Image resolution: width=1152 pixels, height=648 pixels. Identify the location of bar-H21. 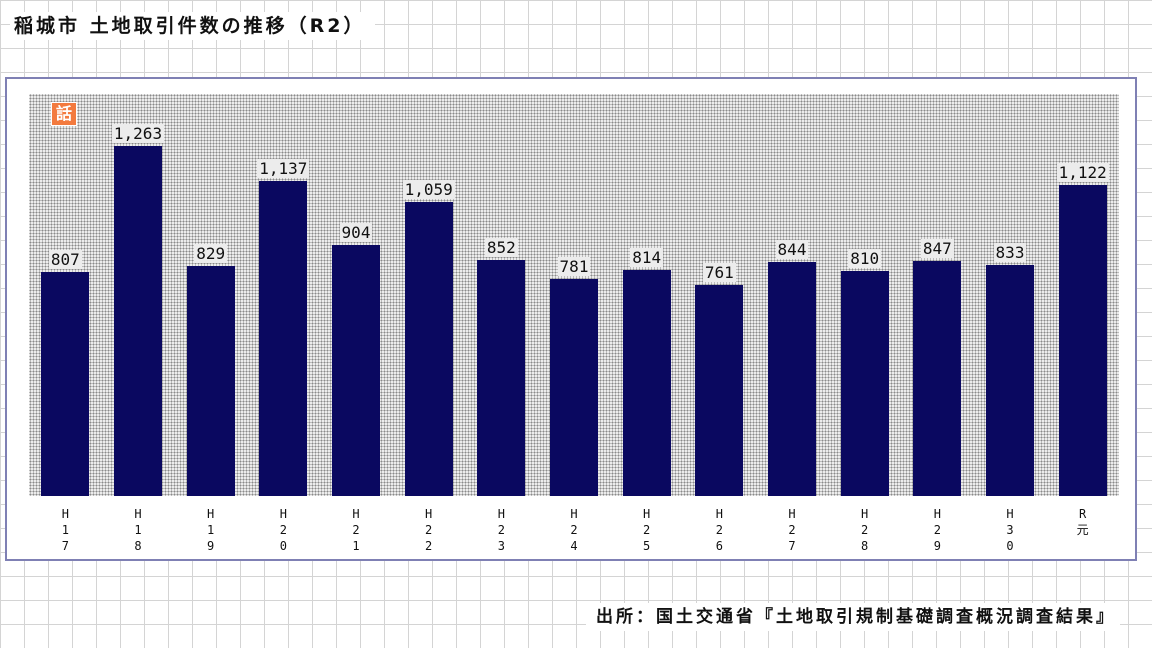
(356, 370).